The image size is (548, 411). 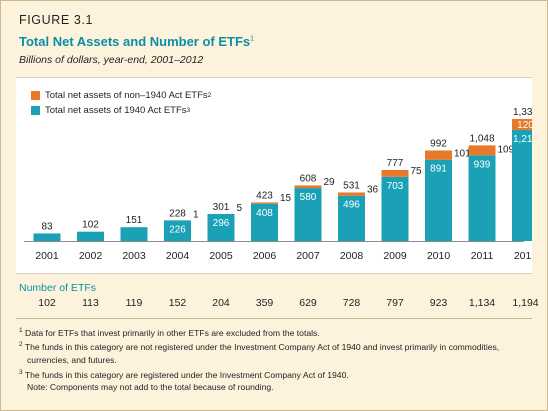 What do you see at coordinates (395, 303) in the screenshot?
I see `etf-count-2009: 797` at bounding box center [395, 303].